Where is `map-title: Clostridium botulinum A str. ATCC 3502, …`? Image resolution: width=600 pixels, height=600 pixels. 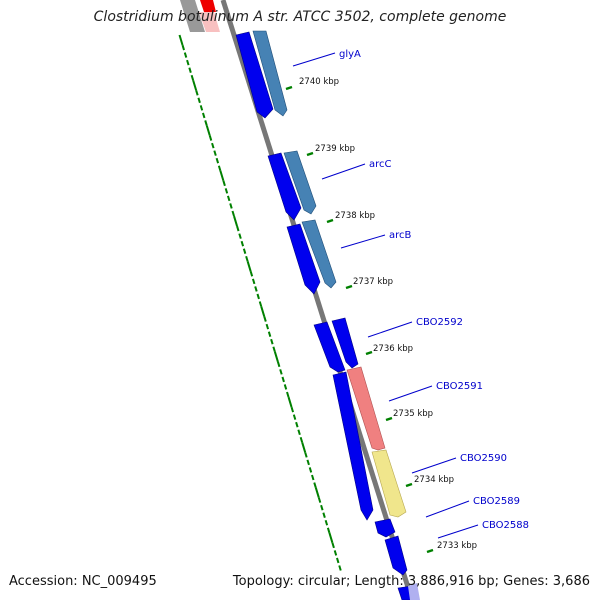 map-title: Clostridium botulinum A str. ATCC 3502, … is located at coordinates (300, 17).